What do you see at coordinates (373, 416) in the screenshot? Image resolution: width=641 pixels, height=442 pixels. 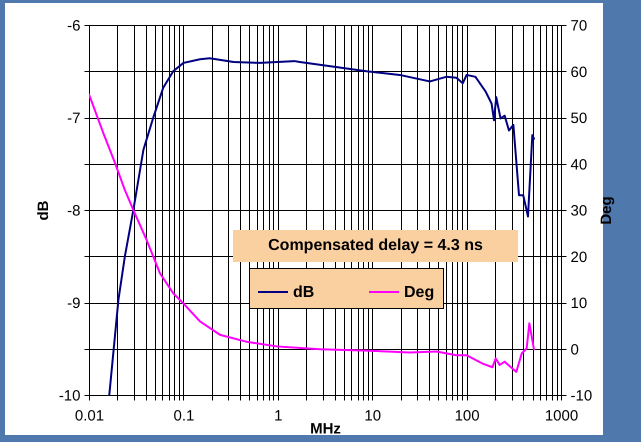 I see `x-tick-label: 10` at bounding box center [373, 416].